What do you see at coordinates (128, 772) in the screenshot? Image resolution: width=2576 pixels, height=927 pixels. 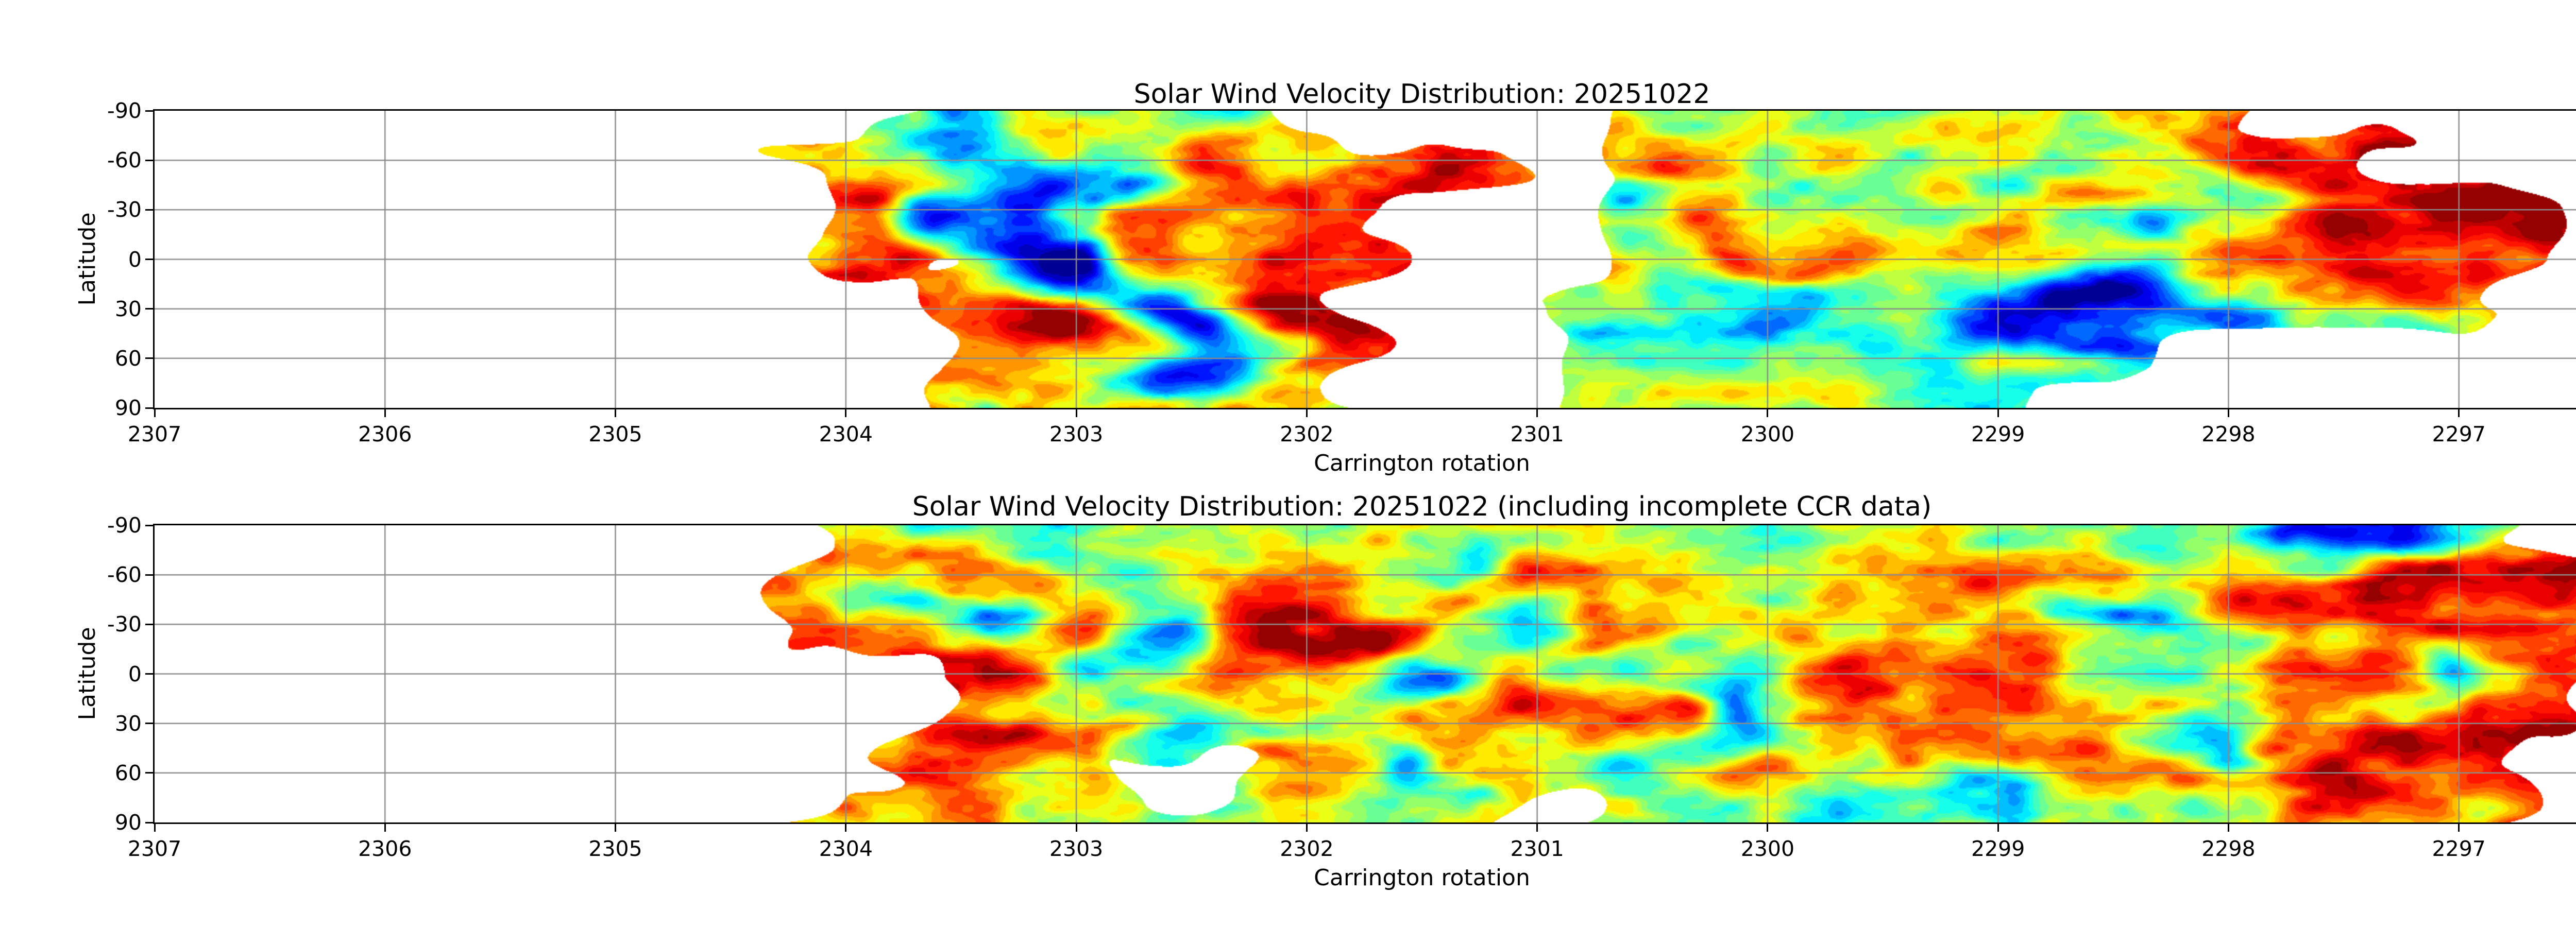 I see `y-tick-label-panel2: 60` at bounding box center [128, 772].